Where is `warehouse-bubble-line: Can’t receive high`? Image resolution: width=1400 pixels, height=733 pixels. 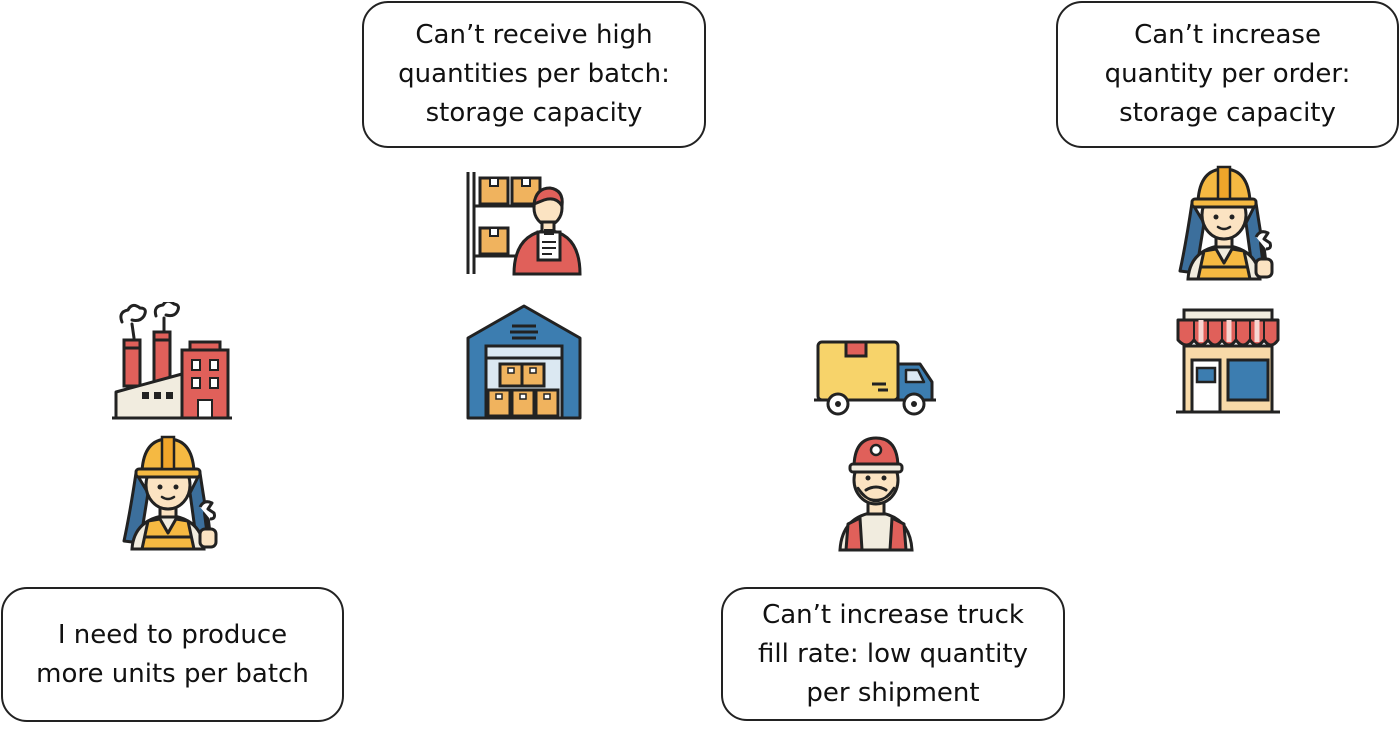 warehouse-bubble-line: Can’t receive high is located at coordinates (534, 35).